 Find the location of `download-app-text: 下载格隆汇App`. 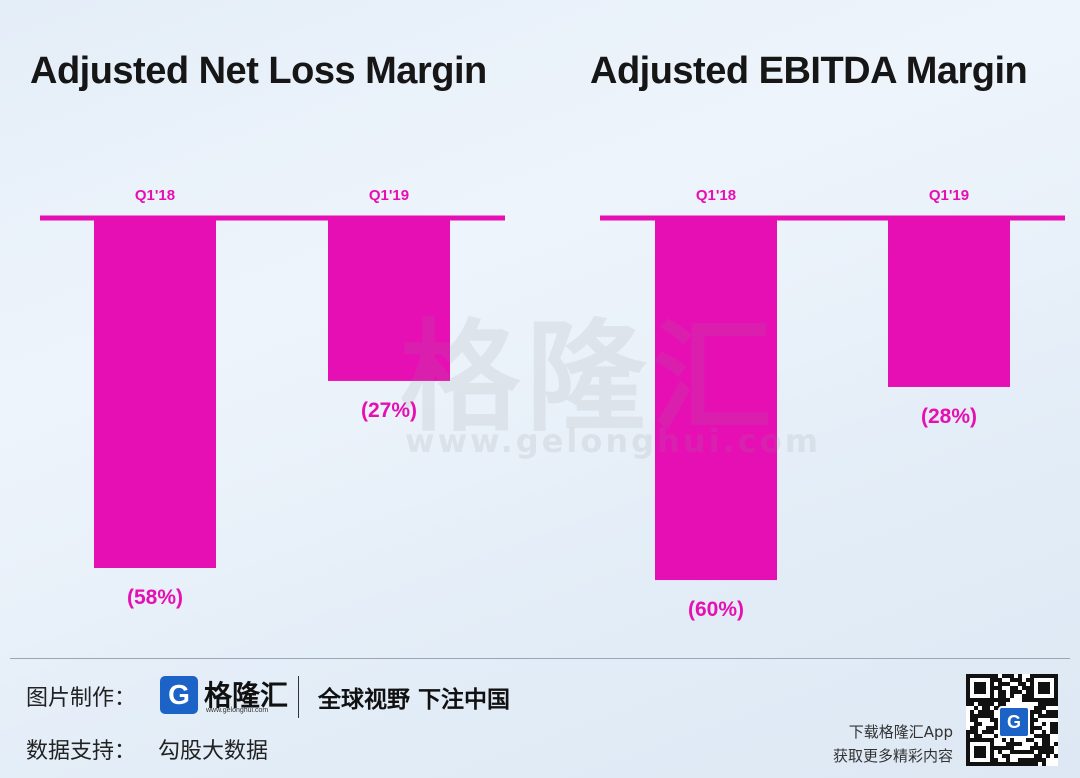

download-app-text: 下载格隆汇App is located at coordinates (900, 732).